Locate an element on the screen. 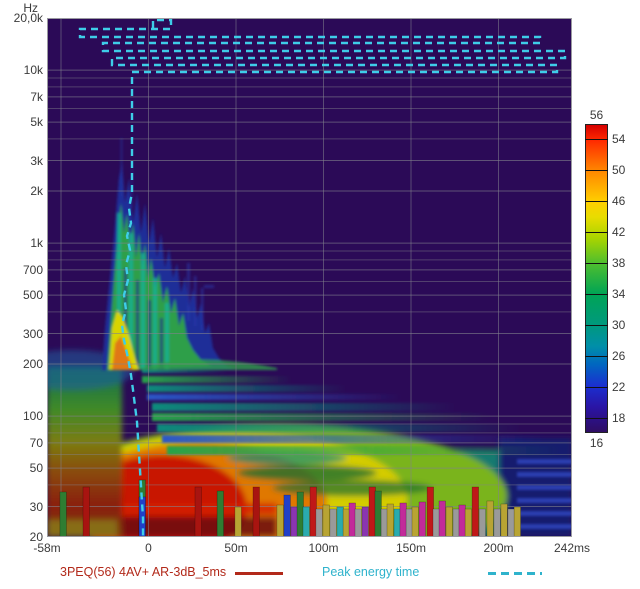 This screenshot has width=640, height=589. colorbar-tick-label: 50 is located at coordinates (619, 170).